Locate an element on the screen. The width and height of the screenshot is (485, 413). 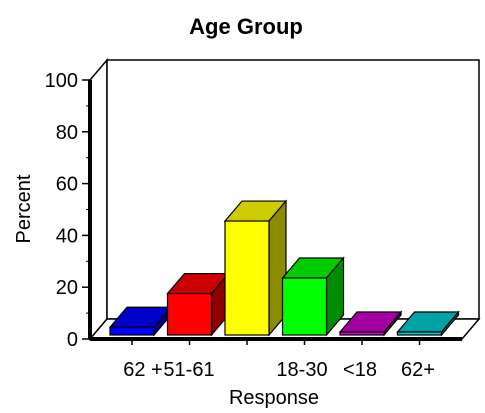
y-tick-label: 0 is located at coordinates (72, 340).